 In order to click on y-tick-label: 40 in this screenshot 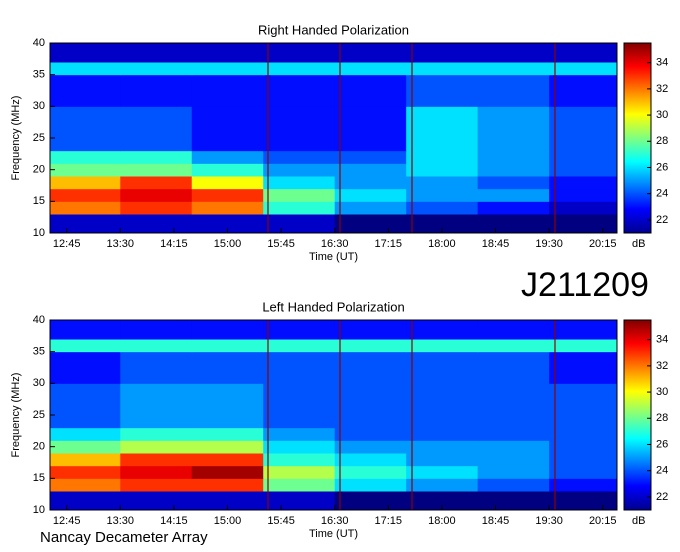, I will do `click(39, 320)`.